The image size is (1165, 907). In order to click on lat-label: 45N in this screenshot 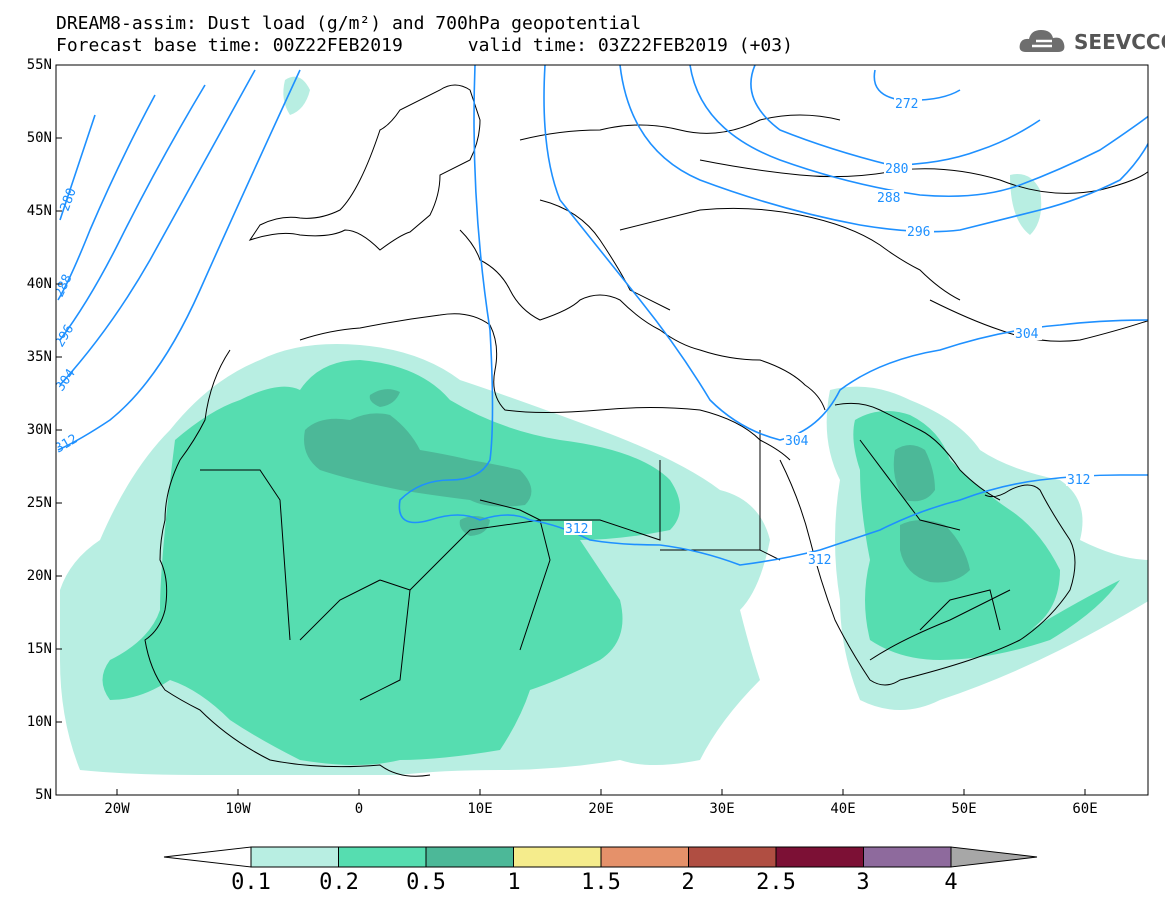, I will do `click(39, 211)`.